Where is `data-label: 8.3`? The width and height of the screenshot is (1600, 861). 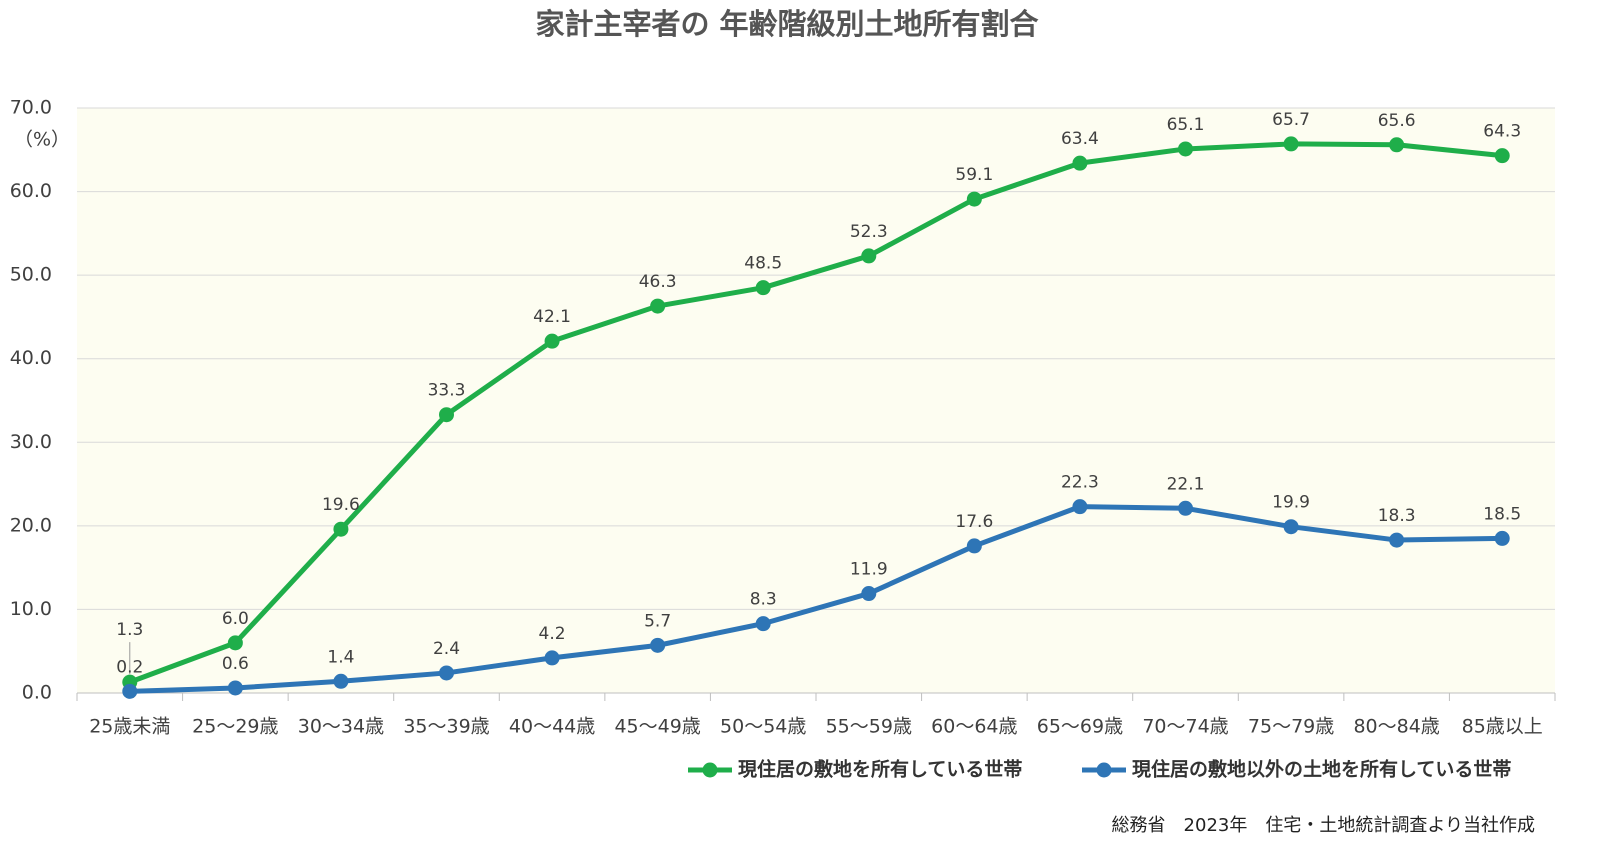 data-label: 8.3 is located at coordinates (763, 600).